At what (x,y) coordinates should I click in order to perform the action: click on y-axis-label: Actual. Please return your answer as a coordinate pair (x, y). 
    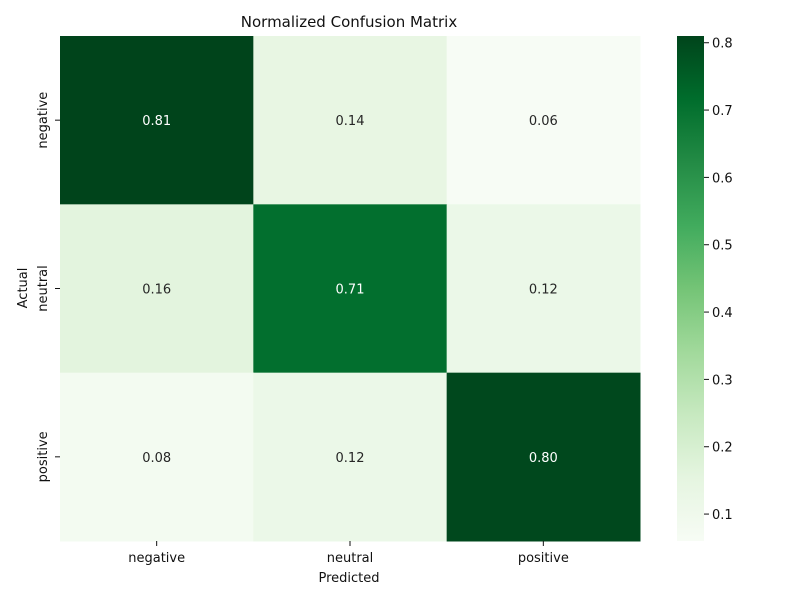
    Looking at the image, I should click on (23, 288).